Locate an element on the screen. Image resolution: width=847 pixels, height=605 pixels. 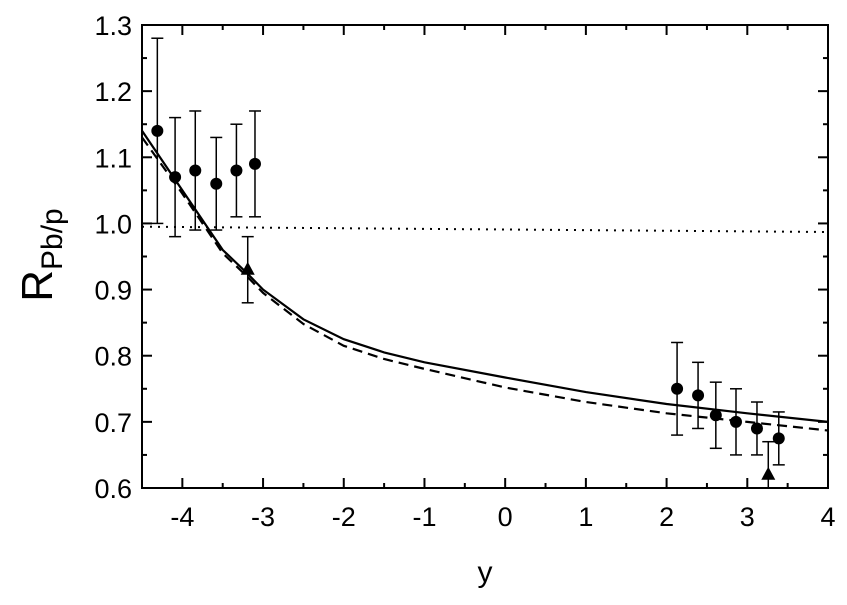
y-tick-label: 0.7 is located at coordinates (113, 423).